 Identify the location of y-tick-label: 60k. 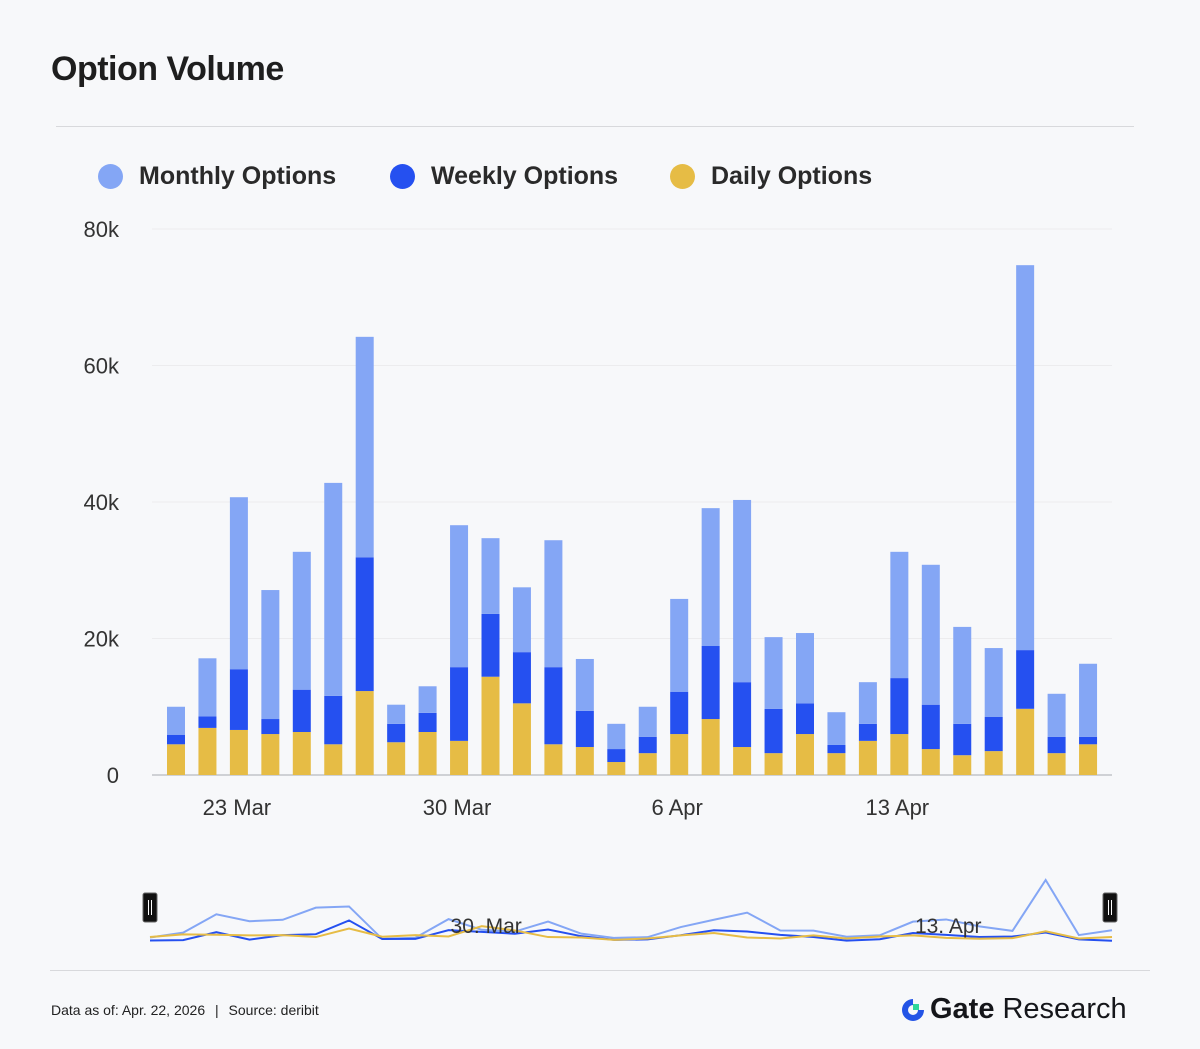
(102, 366).